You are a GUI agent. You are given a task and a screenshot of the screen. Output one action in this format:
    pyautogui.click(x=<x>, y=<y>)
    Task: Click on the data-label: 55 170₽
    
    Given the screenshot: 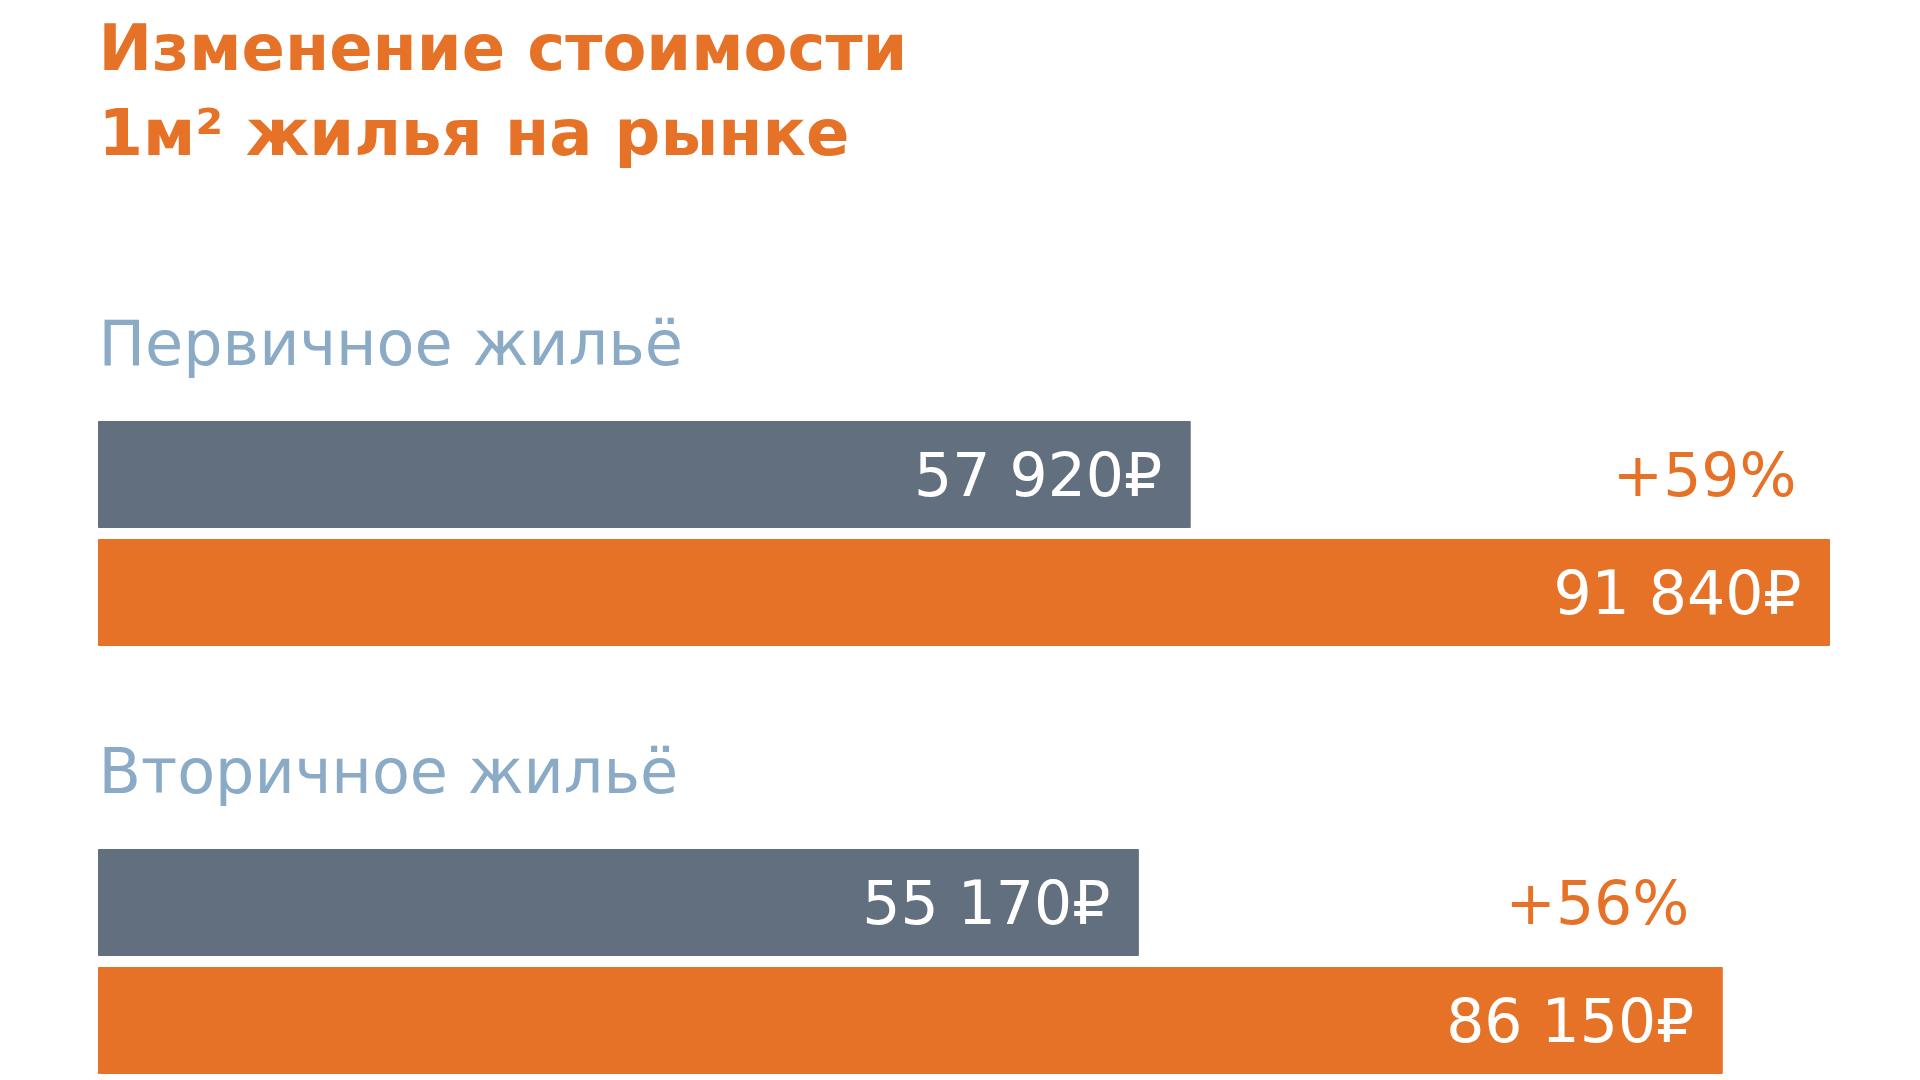 What is the action you would take?
    pyautogui.click(x=986, y=902)
    